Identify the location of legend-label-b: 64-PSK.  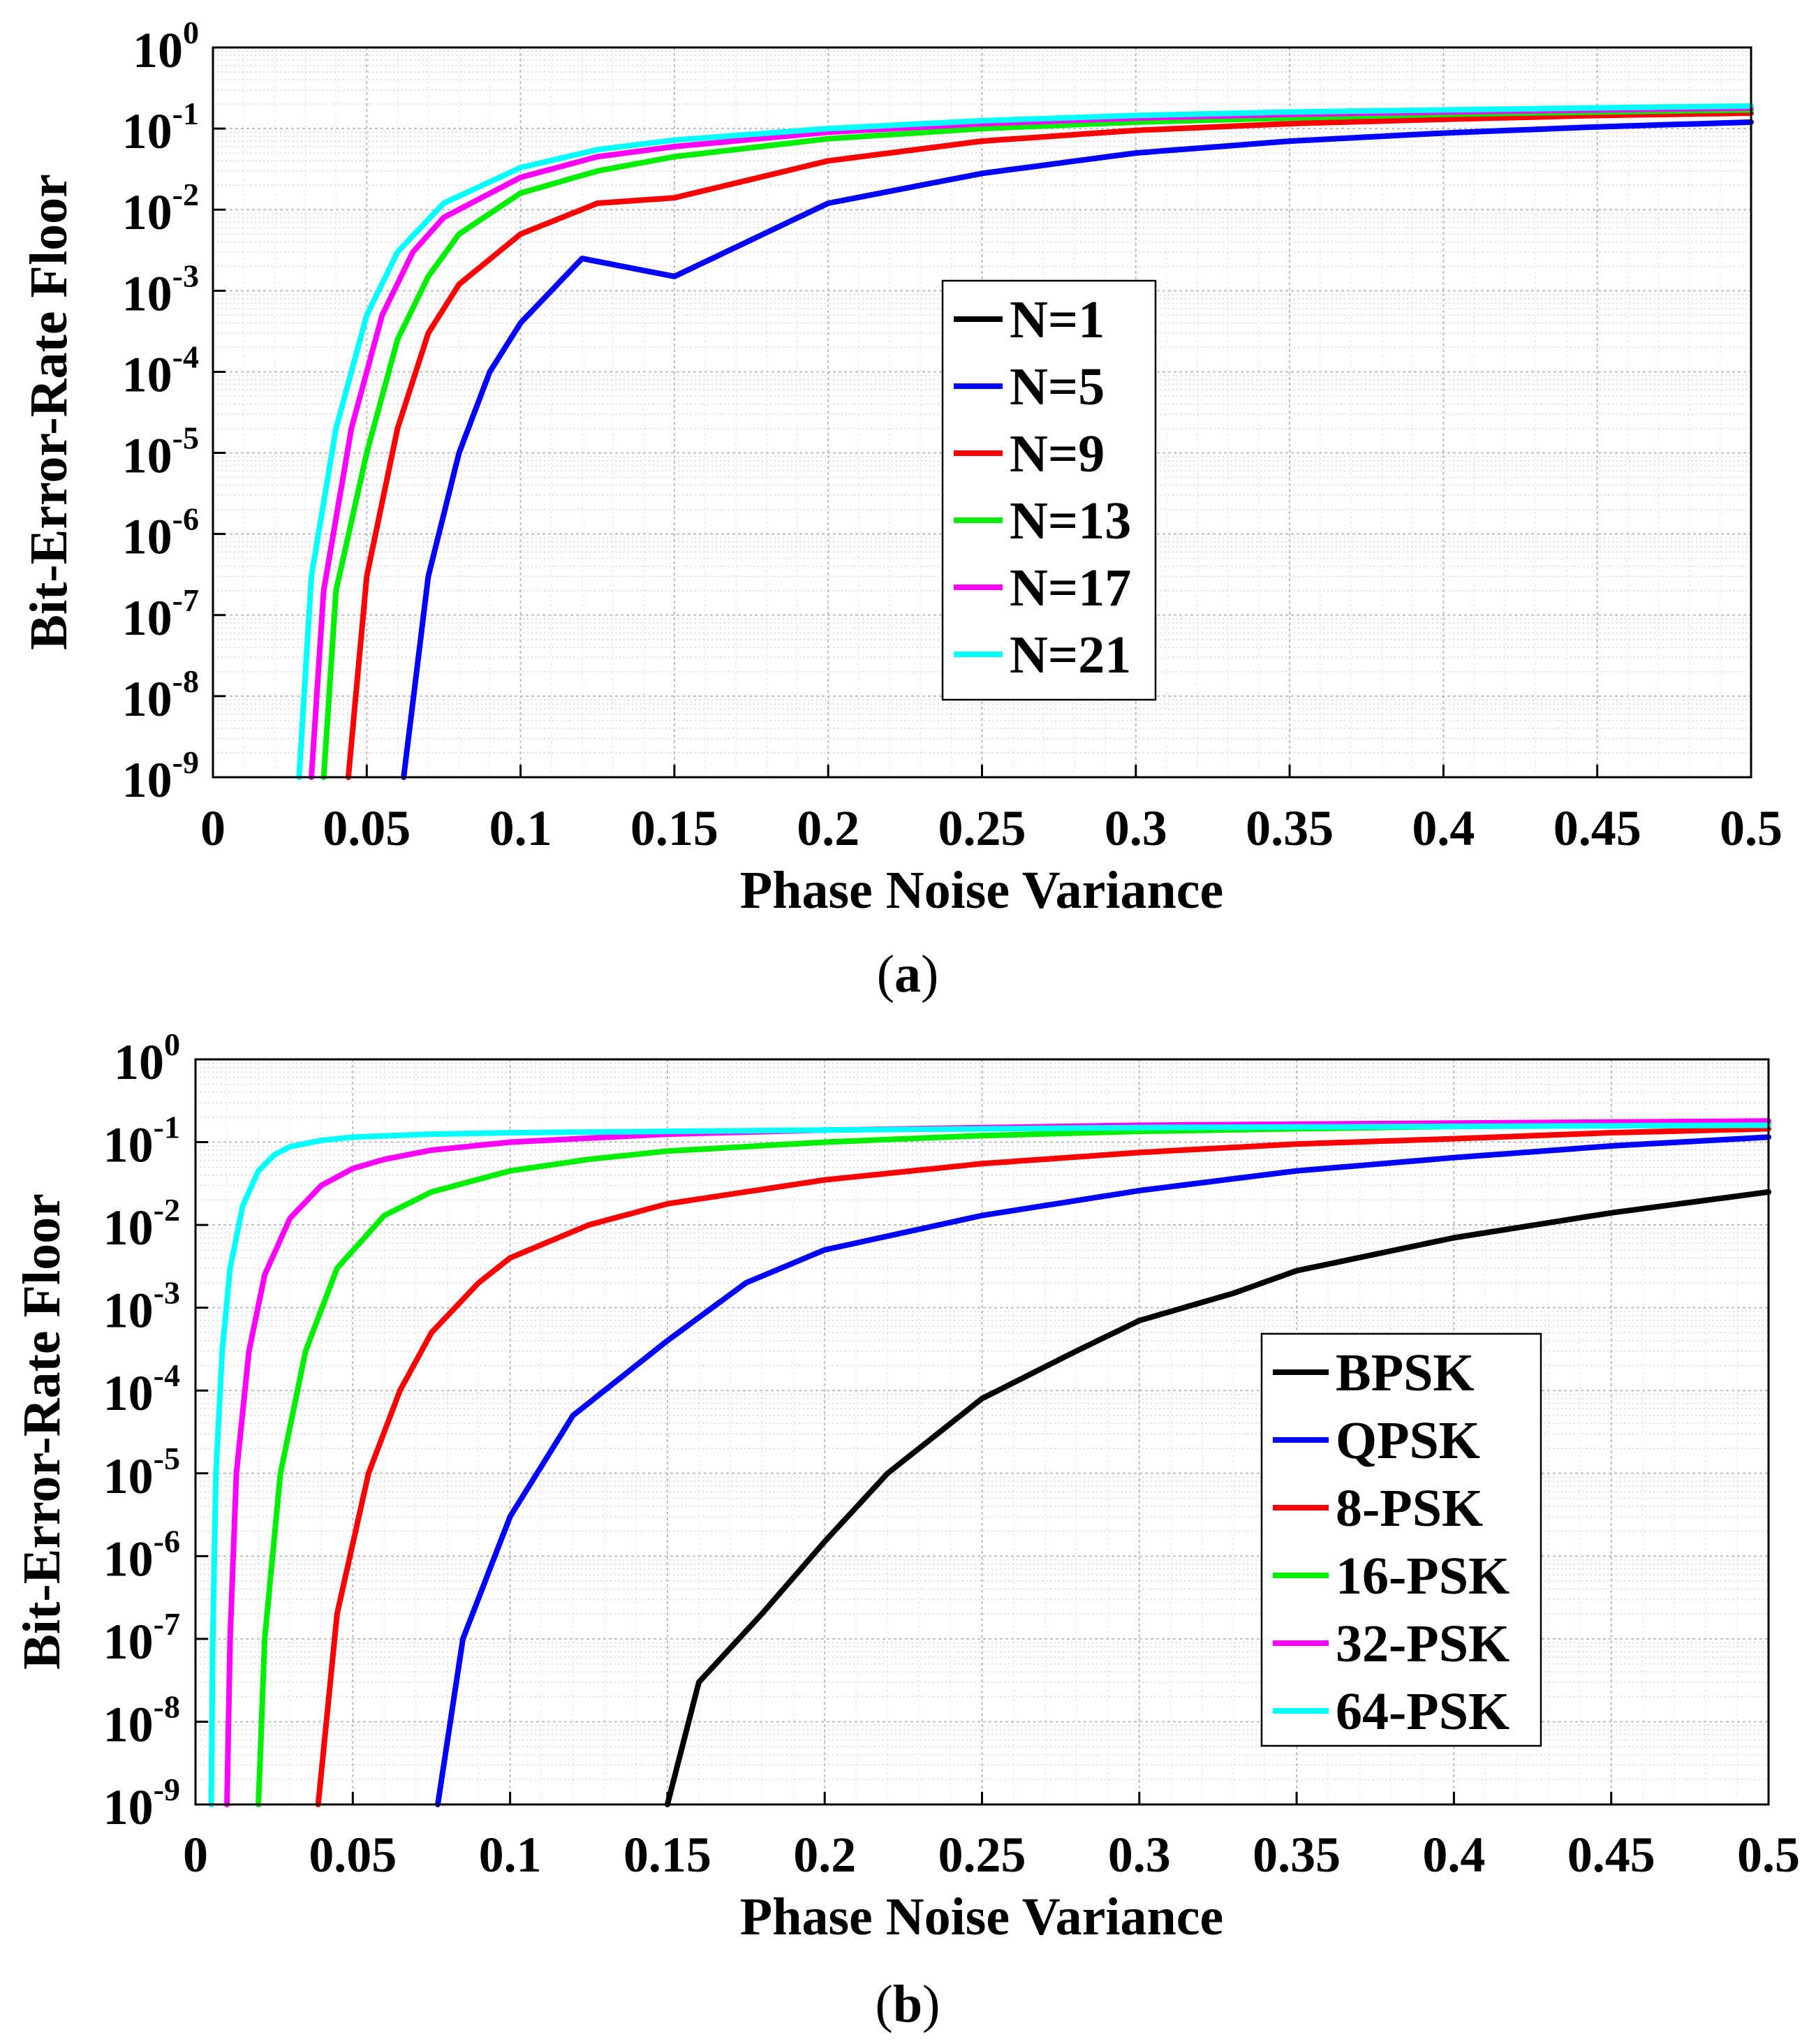
(1422, 1711).